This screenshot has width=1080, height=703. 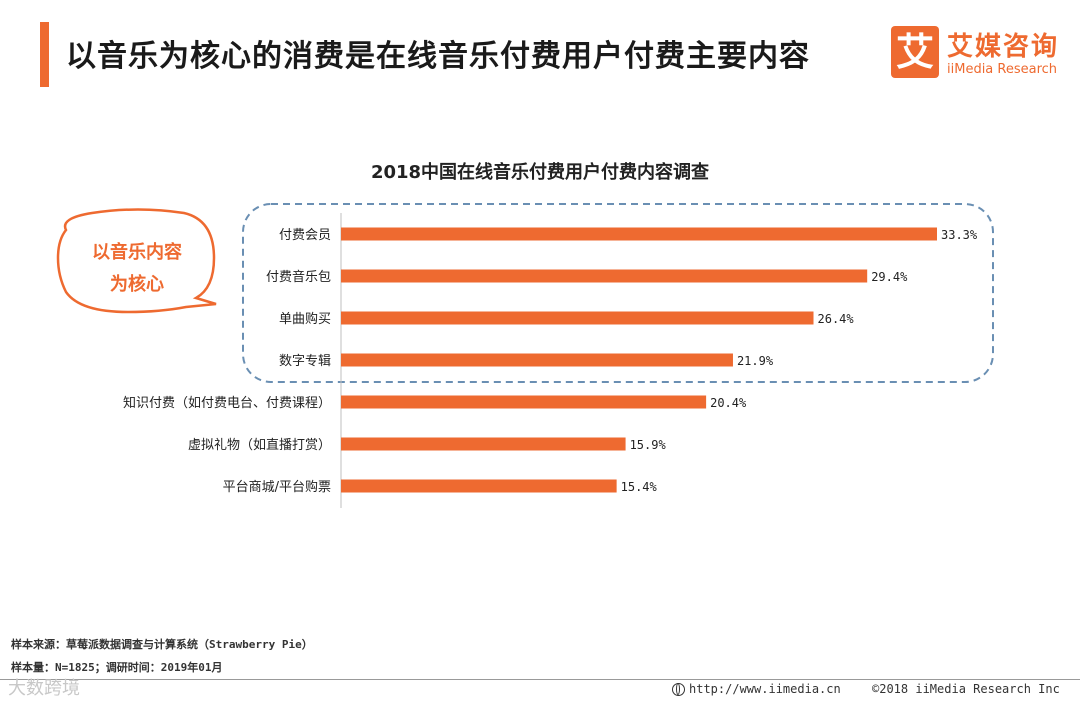 I want to click on category-label: 知识付费（如付费电台、付费课程）, so click(x=227, y=403).